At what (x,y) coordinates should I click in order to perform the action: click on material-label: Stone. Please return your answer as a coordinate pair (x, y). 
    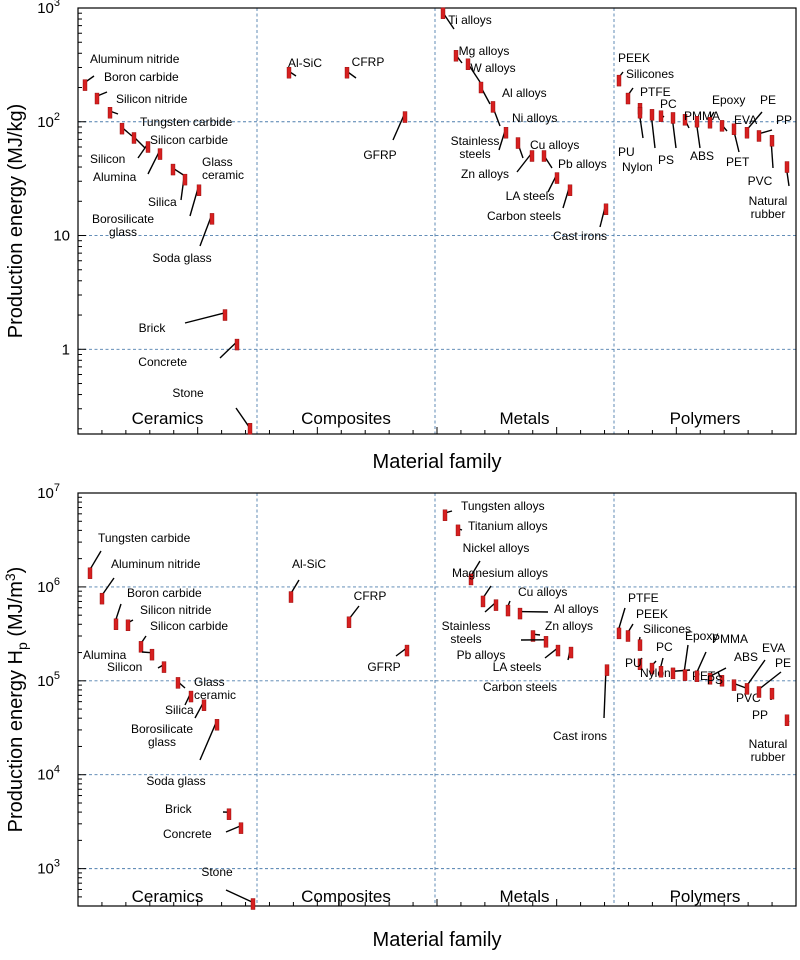
    Looking at the image, I should click on (217, 872).